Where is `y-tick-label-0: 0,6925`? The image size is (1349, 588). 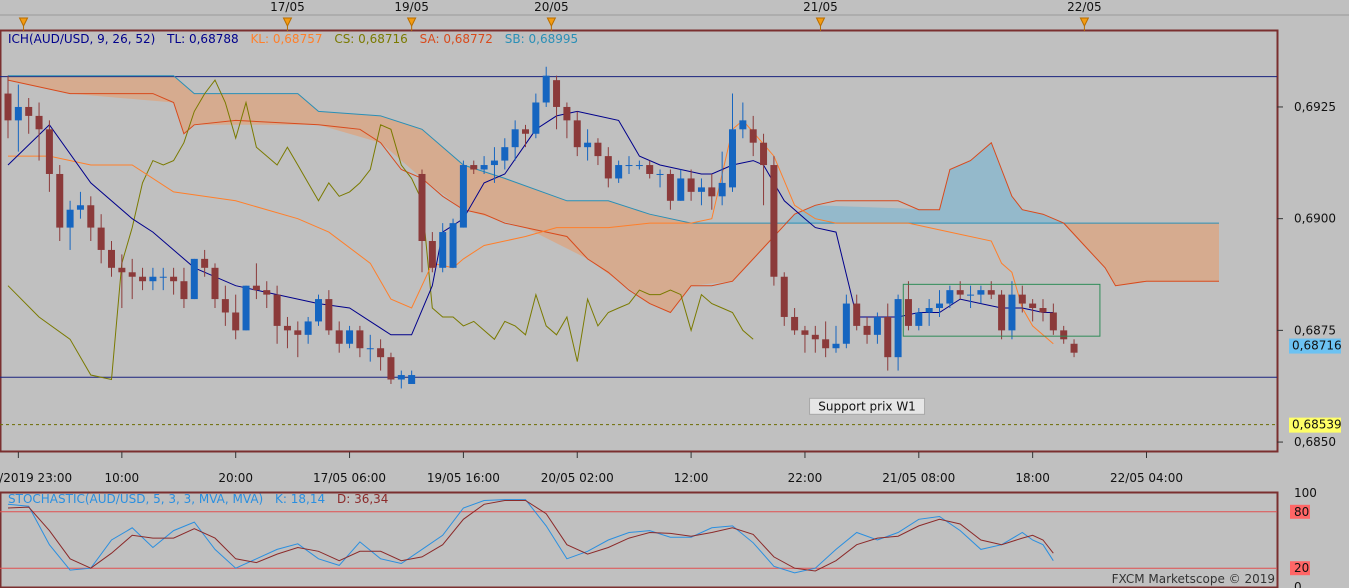 y-tick-label-0: 0,6925 is located at coordinates (1315, 107).